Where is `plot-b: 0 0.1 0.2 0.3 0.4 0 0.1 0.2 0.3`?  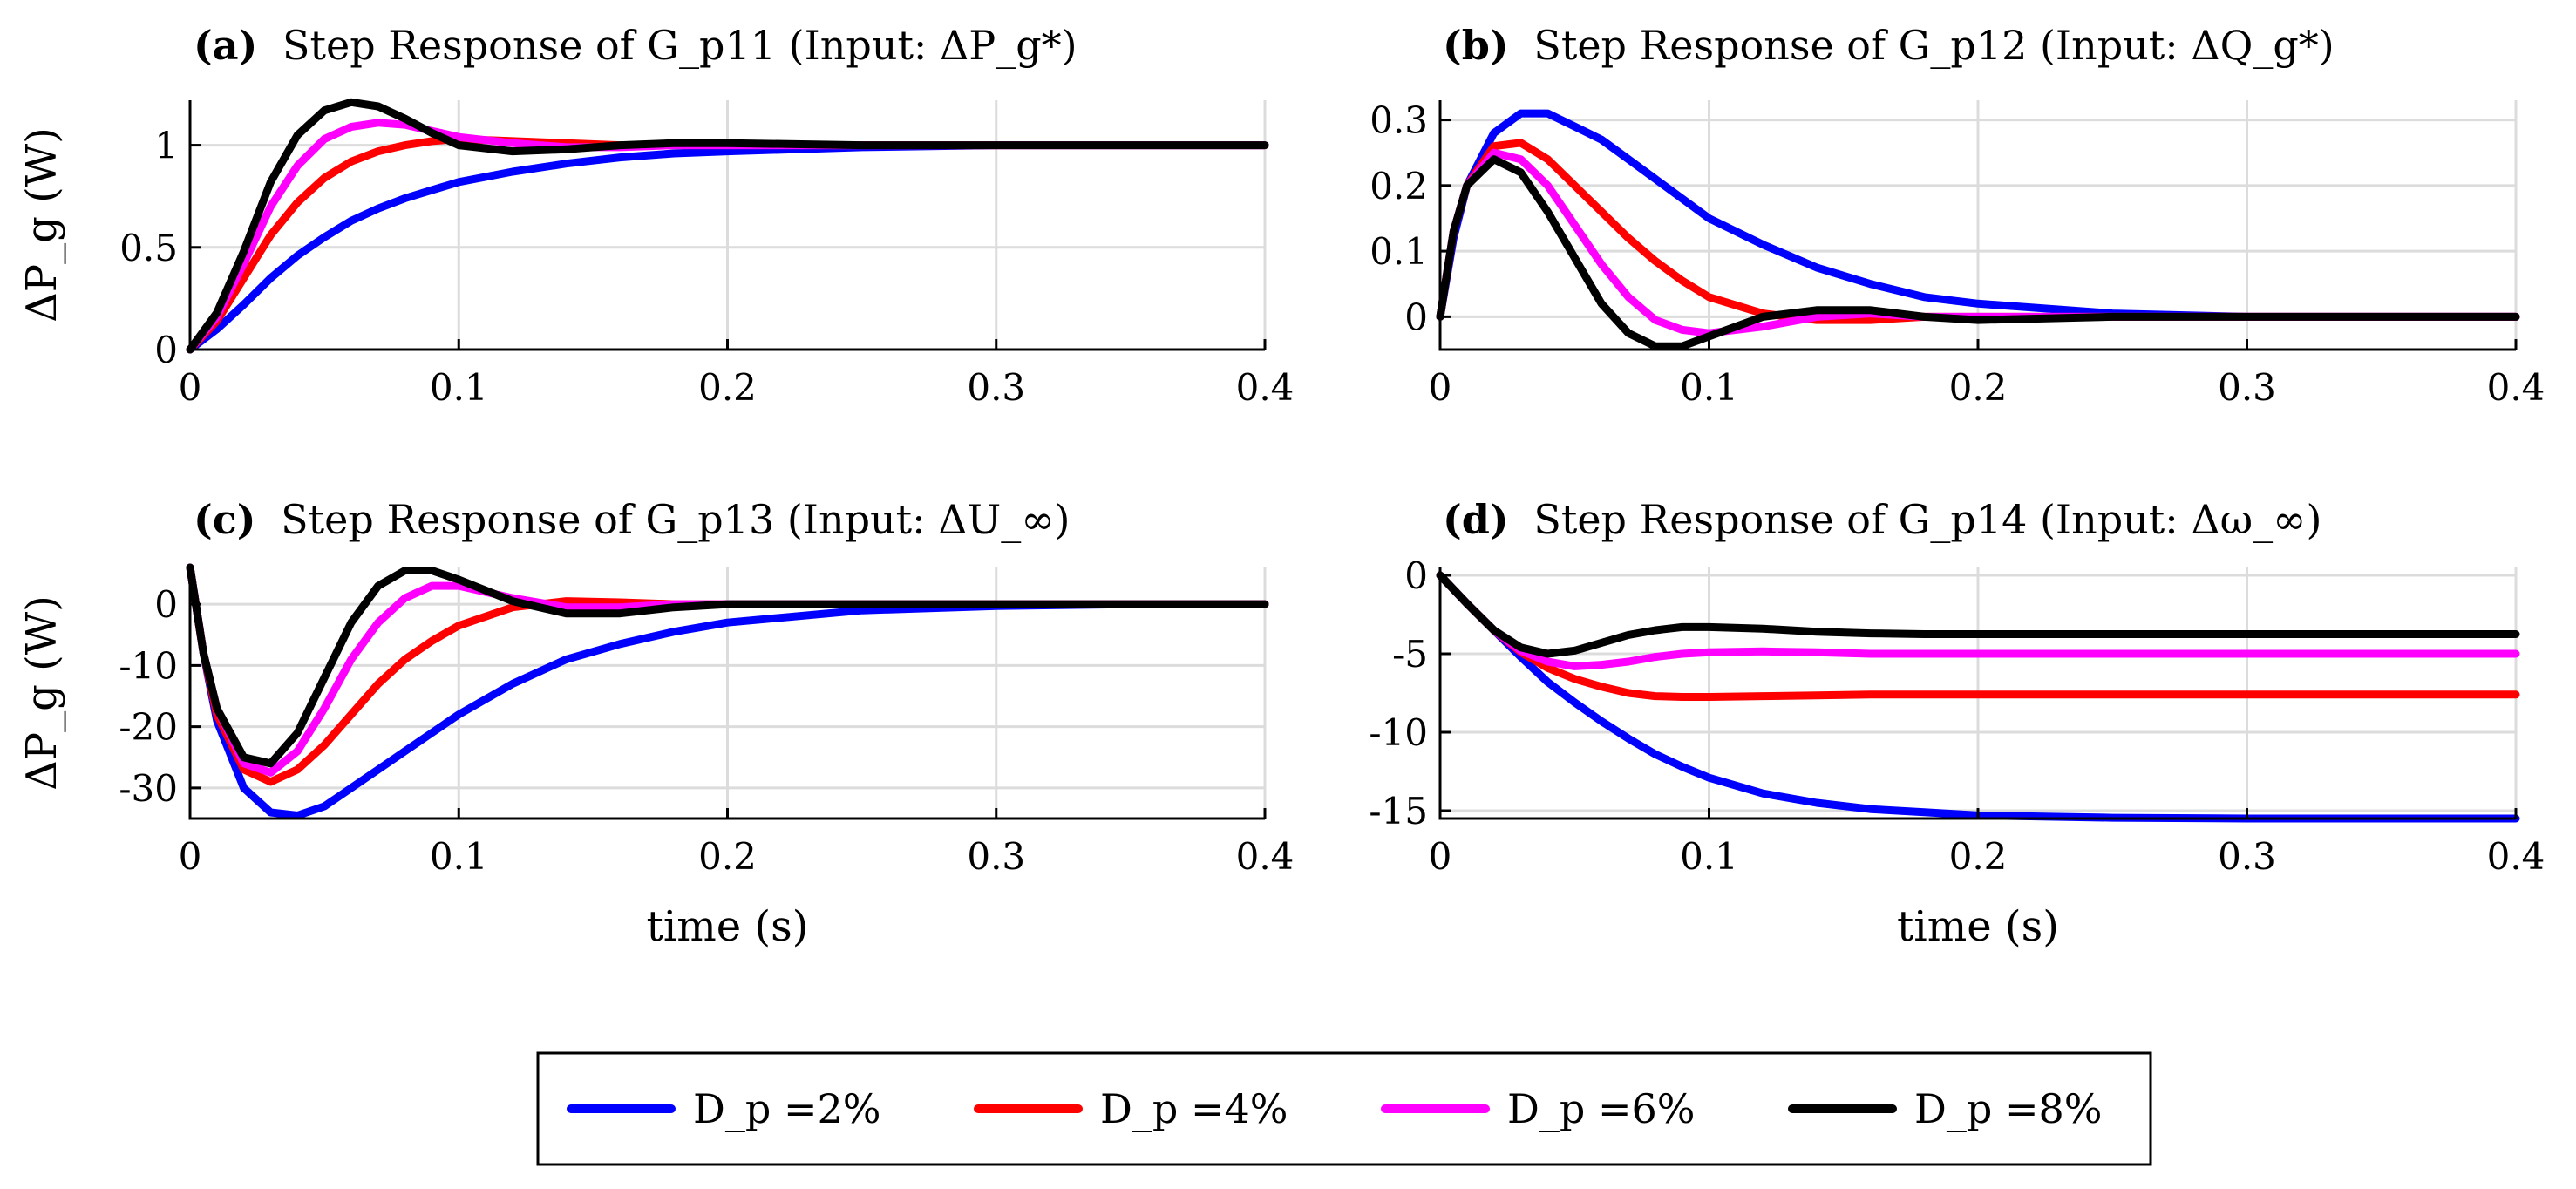 plot-b: 0 0.1 0.2 0.3 0.4 0 0.1 0.2 0.3 is located at coordinates (1957, 254).